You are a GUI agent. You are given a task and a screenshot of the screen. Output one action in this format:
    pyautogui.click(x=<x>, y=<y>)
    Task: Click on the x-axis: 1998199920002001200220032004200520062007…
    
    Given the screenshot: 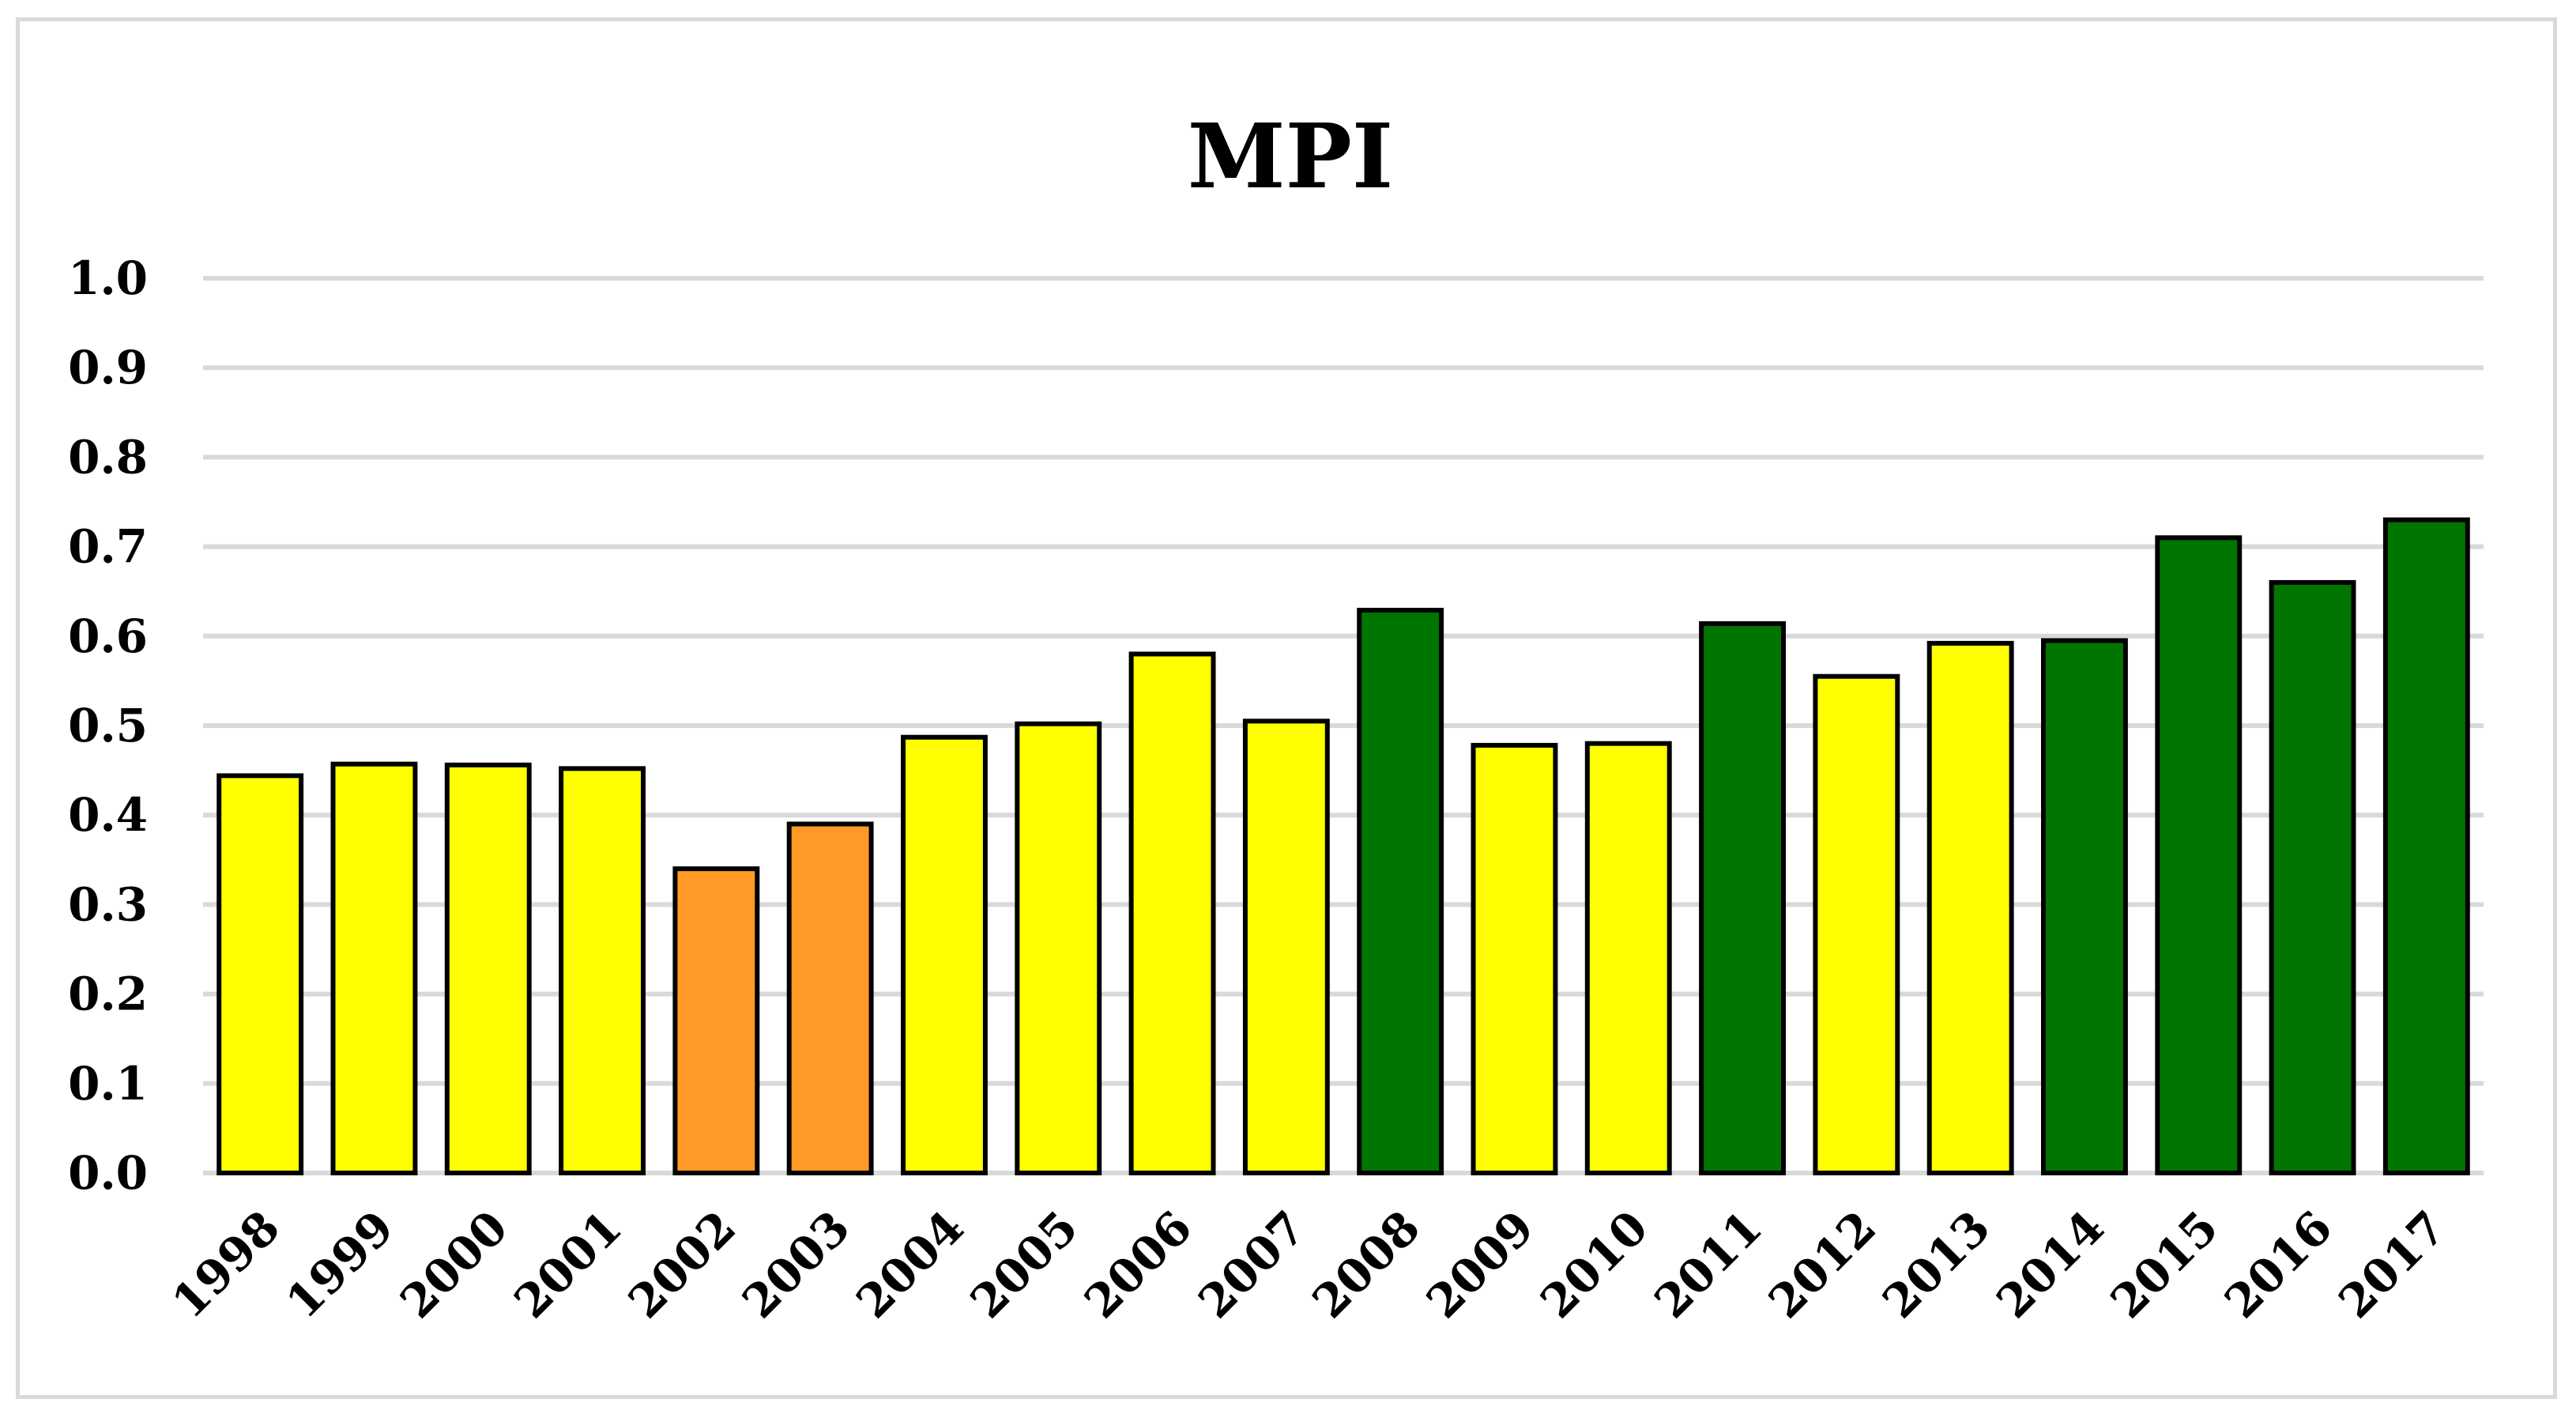 What is the action you would take?
    pyautogui.click(x=1309, y=1265)
    